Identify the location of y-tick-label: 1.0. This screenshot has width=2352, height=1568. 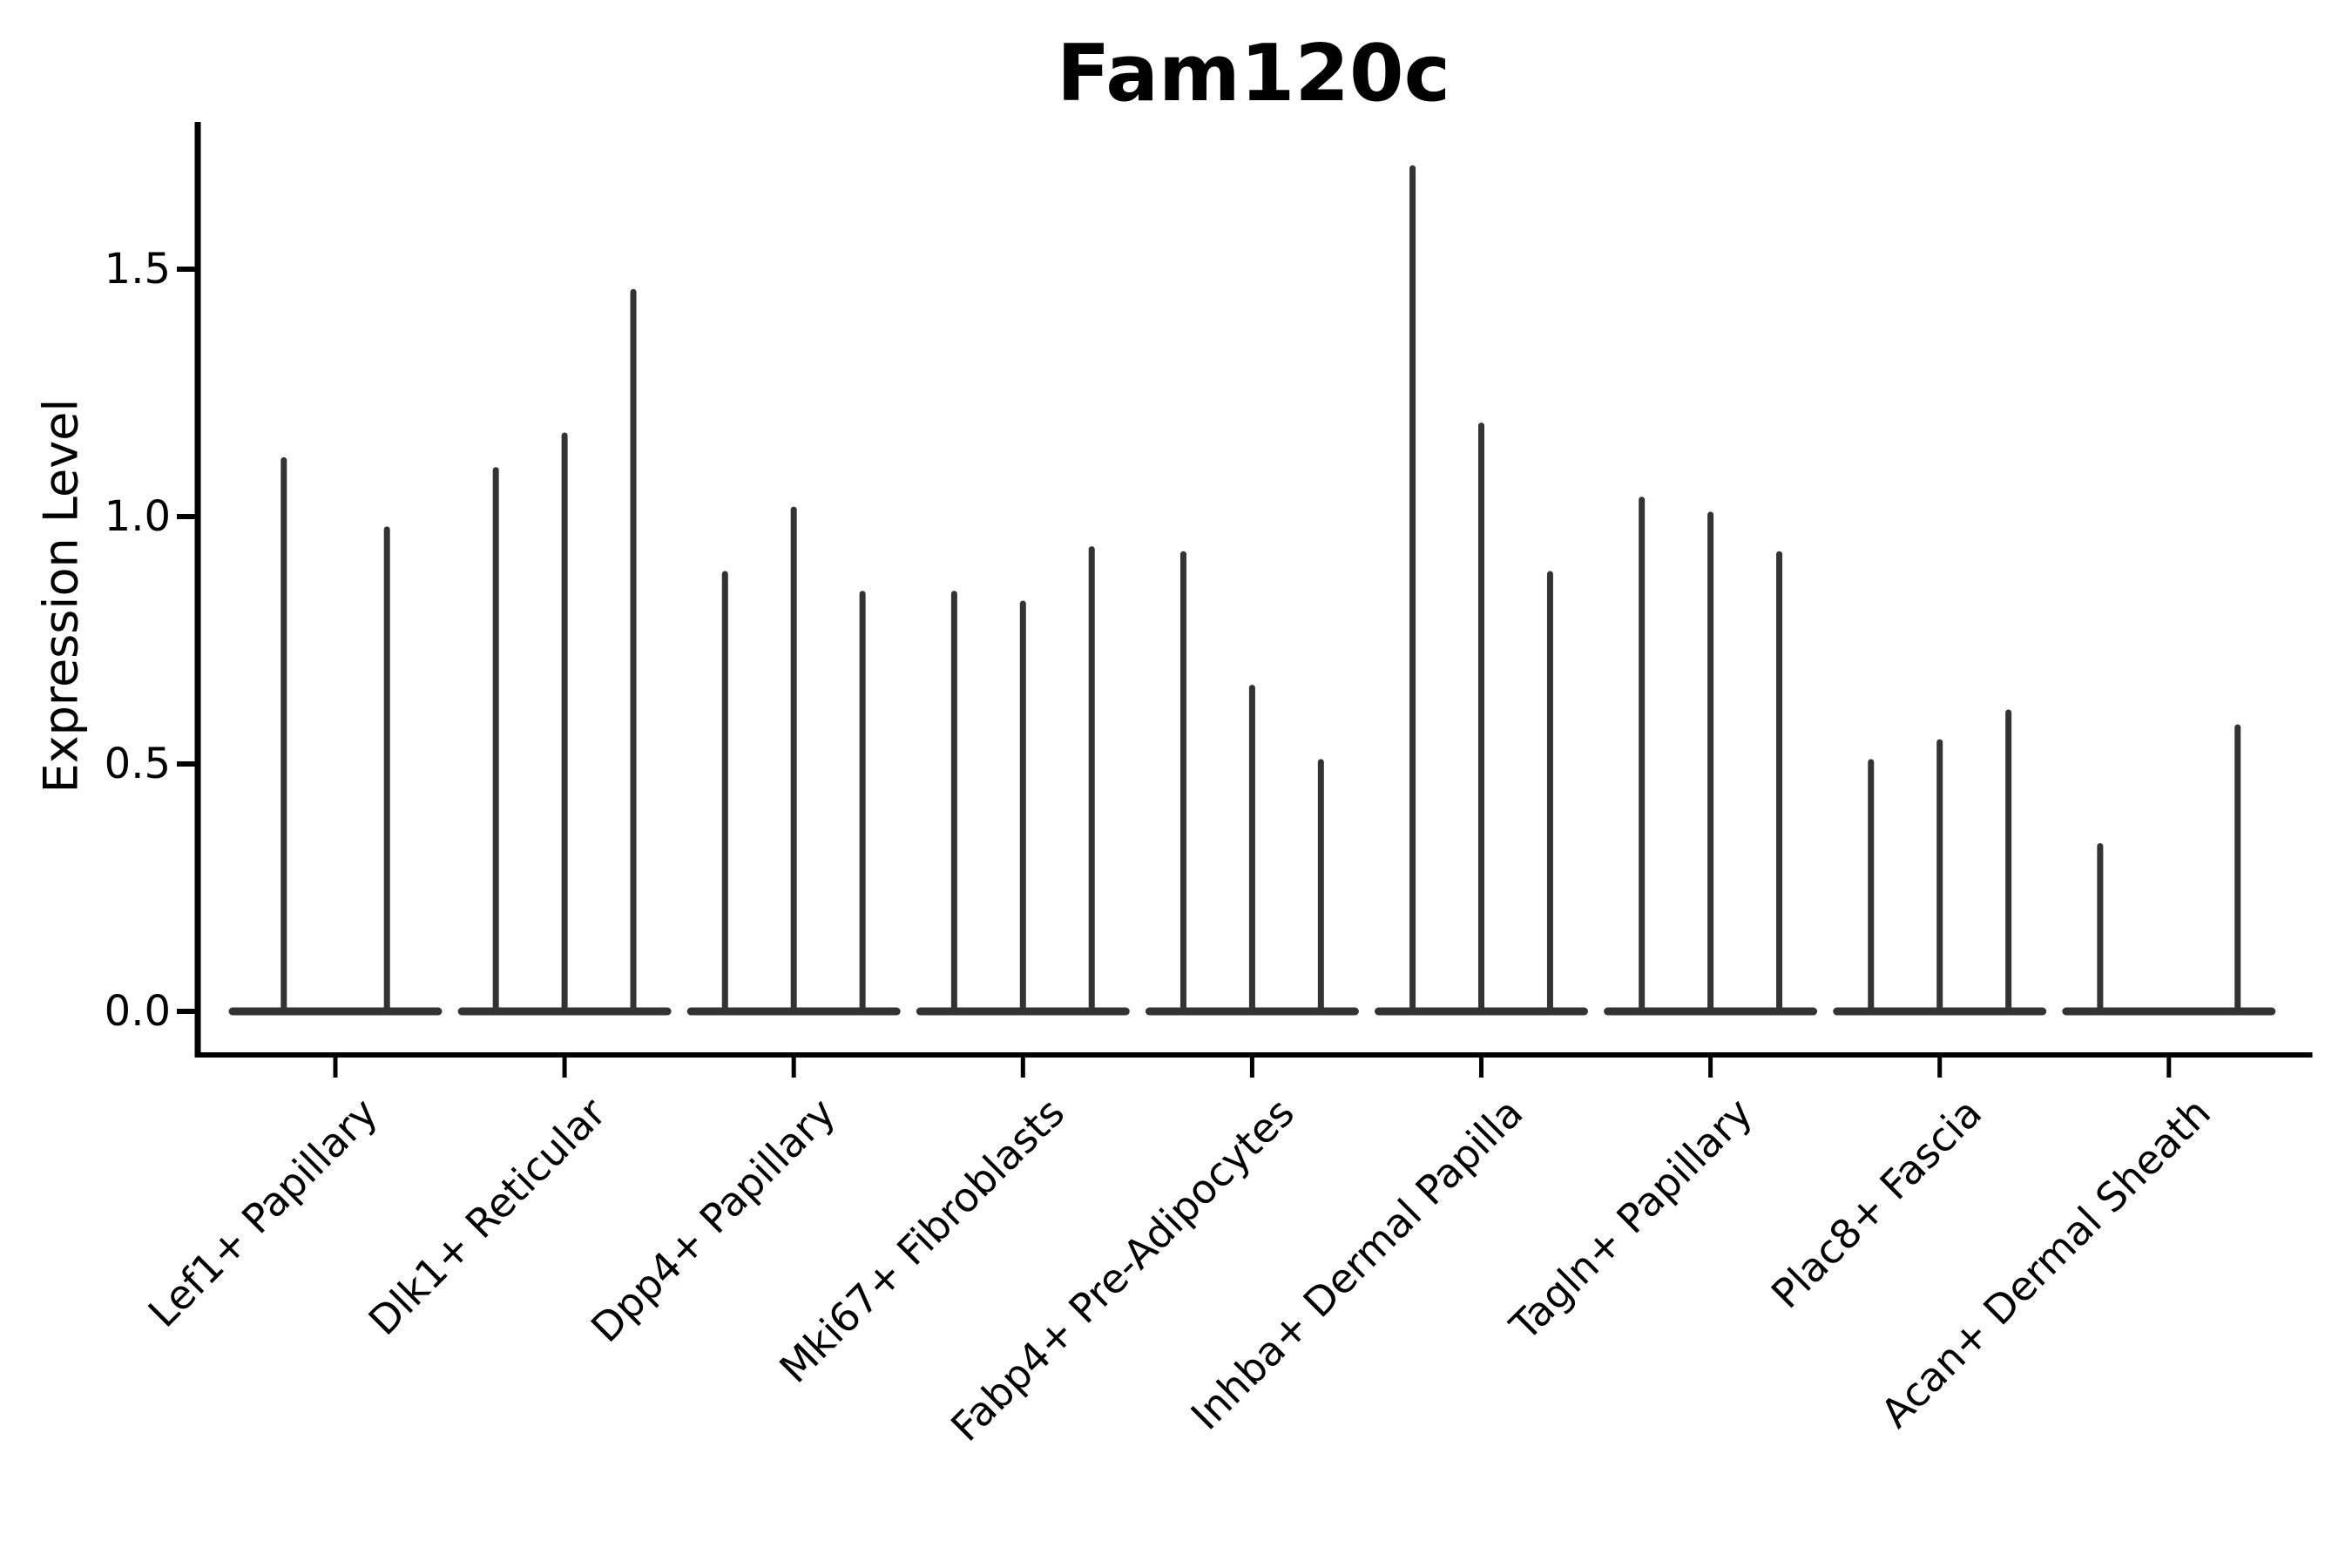
(137, 516).